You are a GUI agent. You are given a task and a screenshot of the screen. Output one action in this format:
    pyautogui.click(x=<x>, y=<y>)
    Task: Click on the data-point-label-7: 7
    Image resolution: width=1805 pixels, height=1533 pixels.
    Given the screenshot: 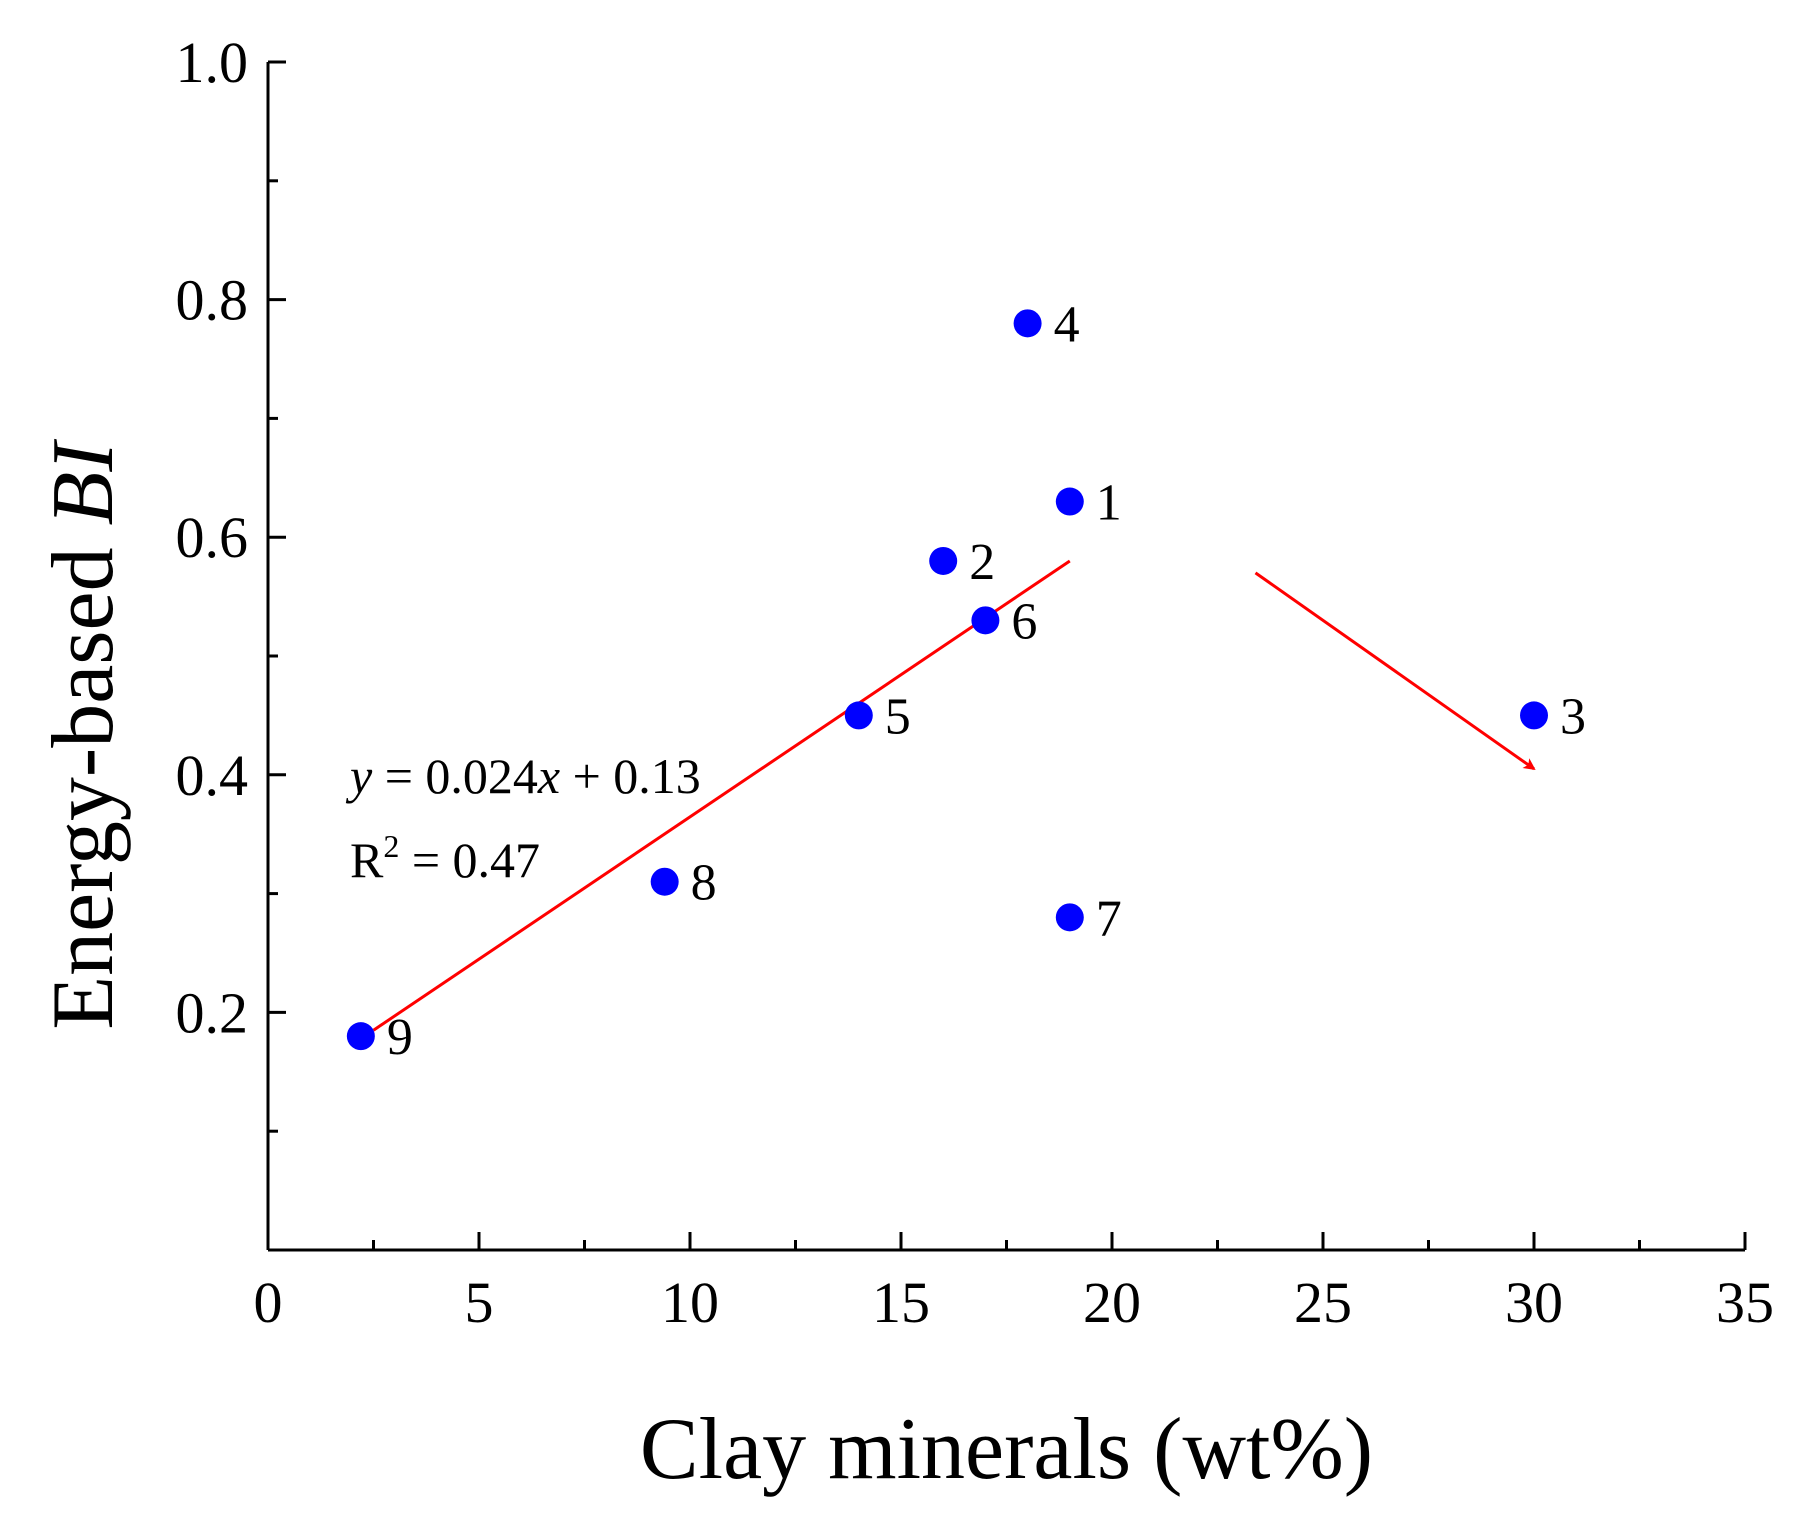 What is the action you would take?
    pyautogui.click(x=1109, y=918)
    